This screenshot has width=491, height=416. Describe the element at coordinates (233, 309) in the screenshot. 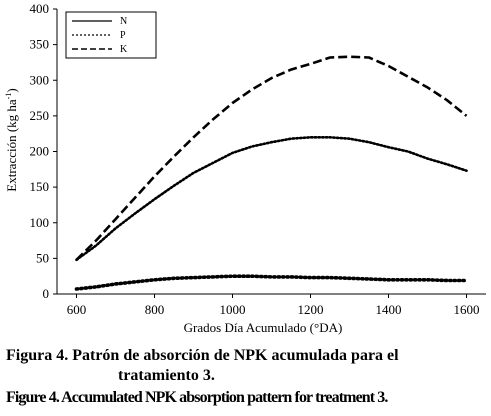

I see `x-tick-label: 1000` at that location.